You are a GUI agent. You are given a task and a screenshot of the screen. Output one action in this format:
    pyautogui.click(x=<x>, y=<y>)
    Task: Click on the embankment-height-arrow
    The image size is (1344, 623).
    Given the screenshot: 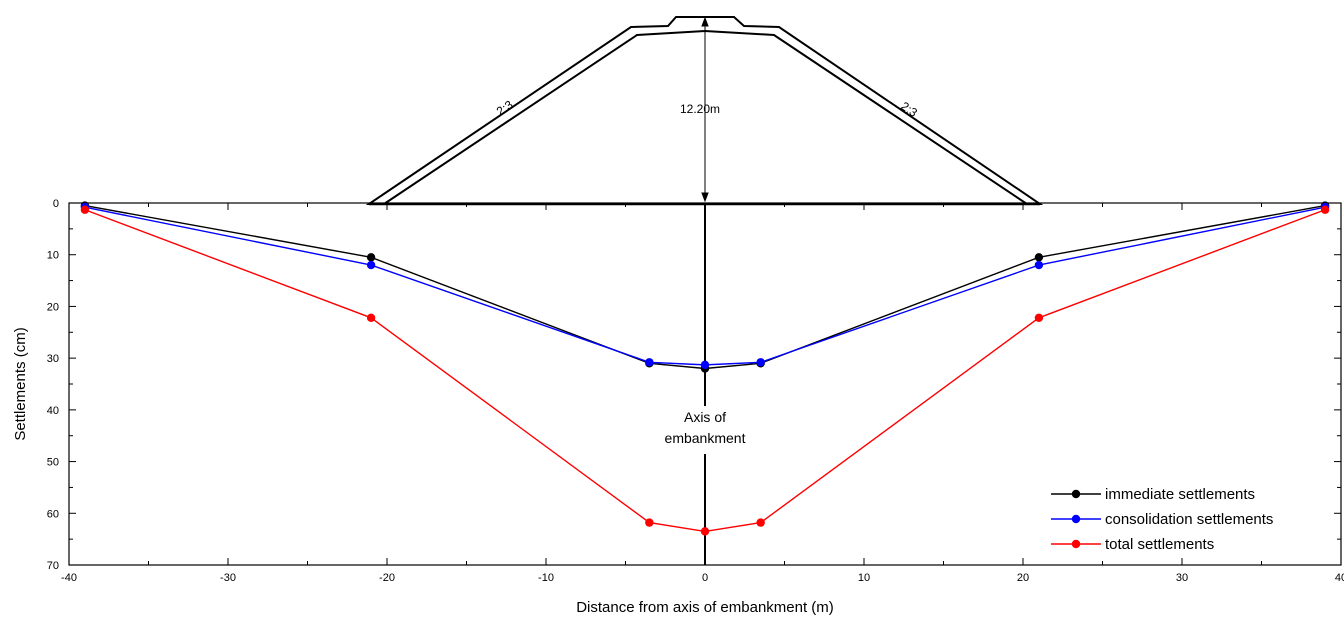 What is the action you would take?
    pyautogui.click(x=705, y=109)
    